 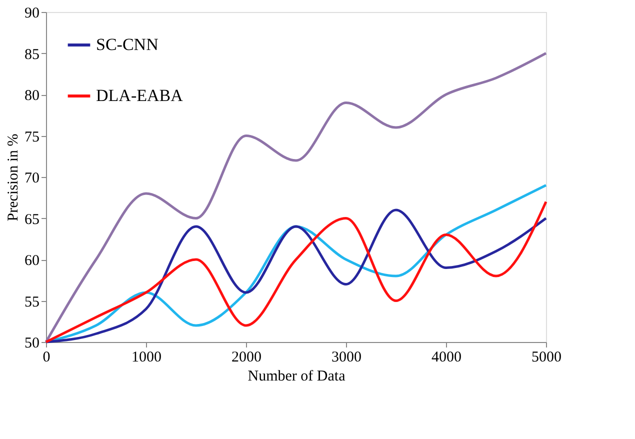 I want to click on x-tick-label: 5000, so click(x=547, y=358).